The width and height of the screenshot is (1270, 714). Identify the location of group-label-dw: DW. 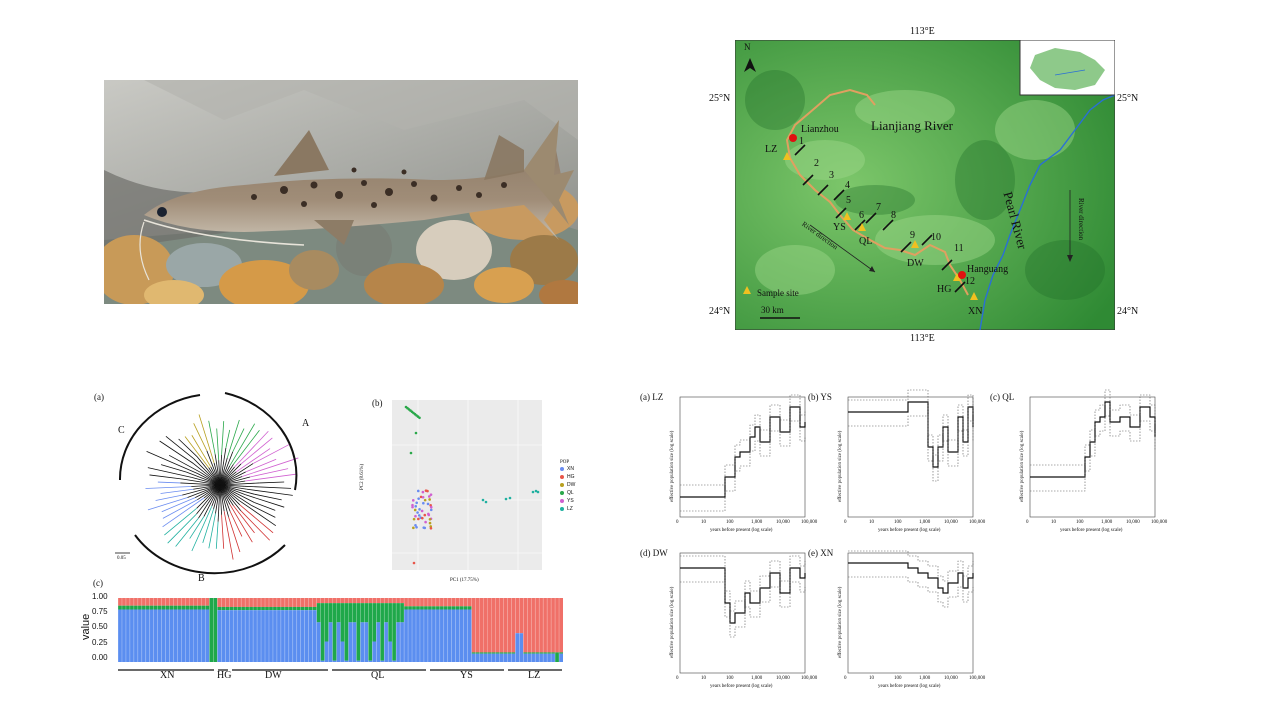
(273, 675).